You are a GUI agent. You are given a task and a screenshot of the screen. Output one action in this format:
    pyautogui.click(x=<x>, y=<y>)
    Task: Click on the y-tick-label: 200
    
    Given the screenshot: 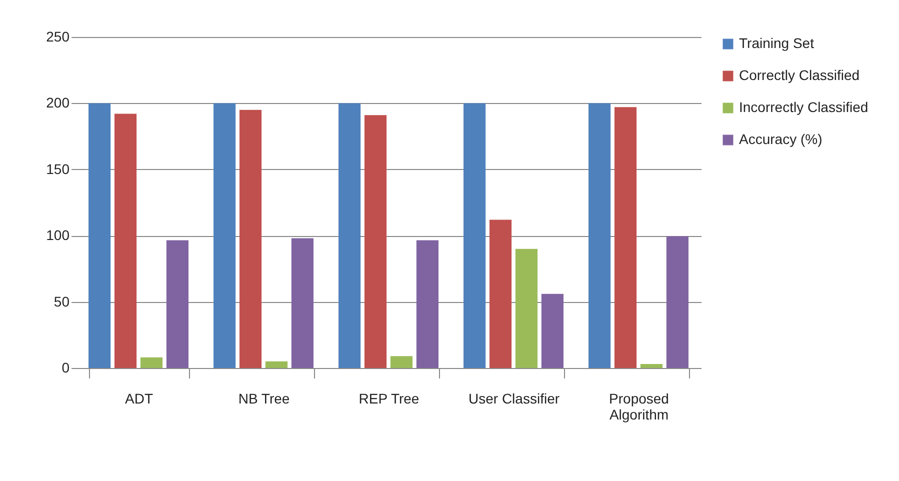 What is the action you would take?
    pyautogui.click(x=58, y=102)
    